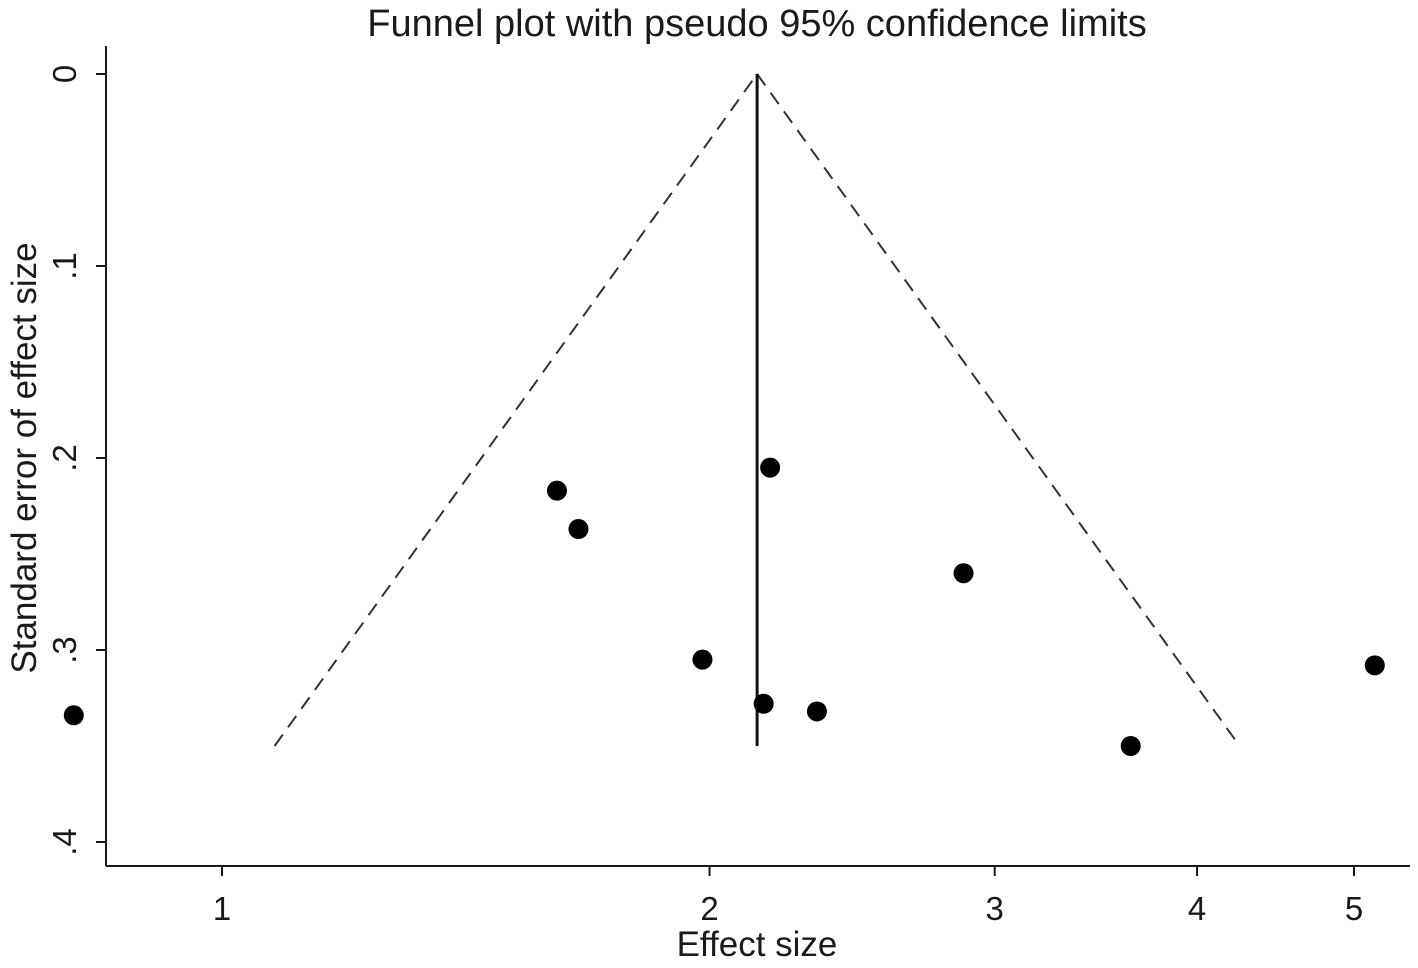  Describe the element at coordinates (222, 908) in the screenshot. I see `x-tick-label: 1` at that location.